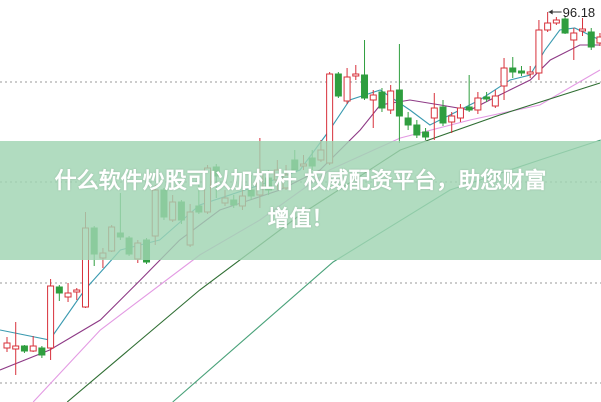  Describe the element at coordinates (300, 219) in the screenshot. I see `banner-line-2: 增值！` at that location.